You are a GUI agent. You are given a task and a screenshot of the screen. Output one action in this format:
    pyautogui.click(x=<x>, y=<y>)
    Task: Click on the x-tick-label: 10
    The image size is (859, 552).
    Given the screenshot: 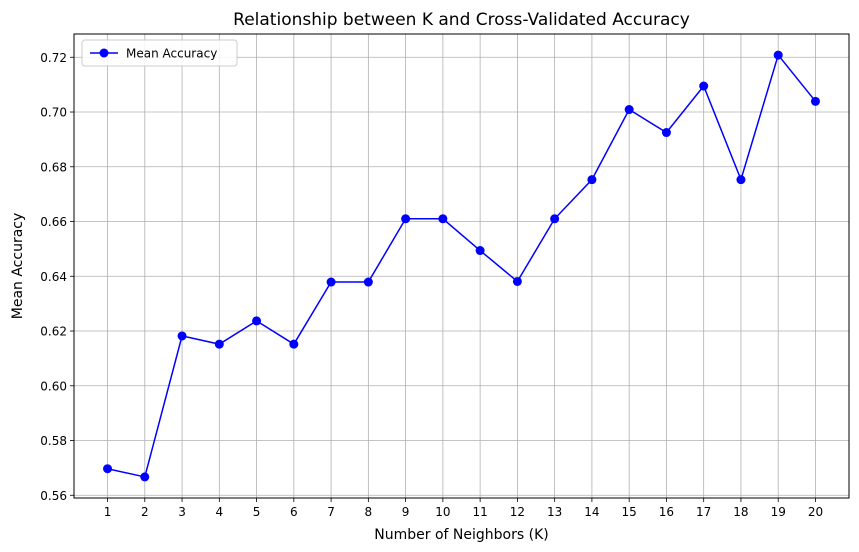 What is the action you would take?
    pyautogui.click(x=442, y=512)
    